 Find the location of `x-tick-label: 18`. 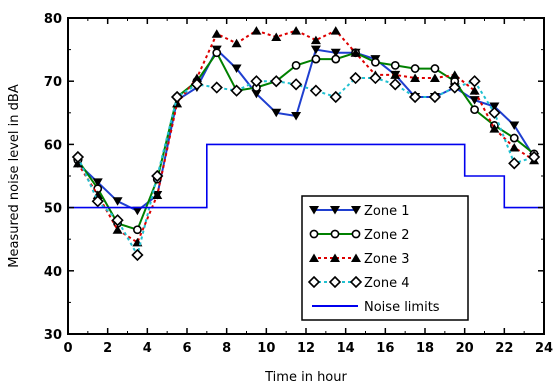

x-tick-label: 18 is located at coordinates (425, 348).